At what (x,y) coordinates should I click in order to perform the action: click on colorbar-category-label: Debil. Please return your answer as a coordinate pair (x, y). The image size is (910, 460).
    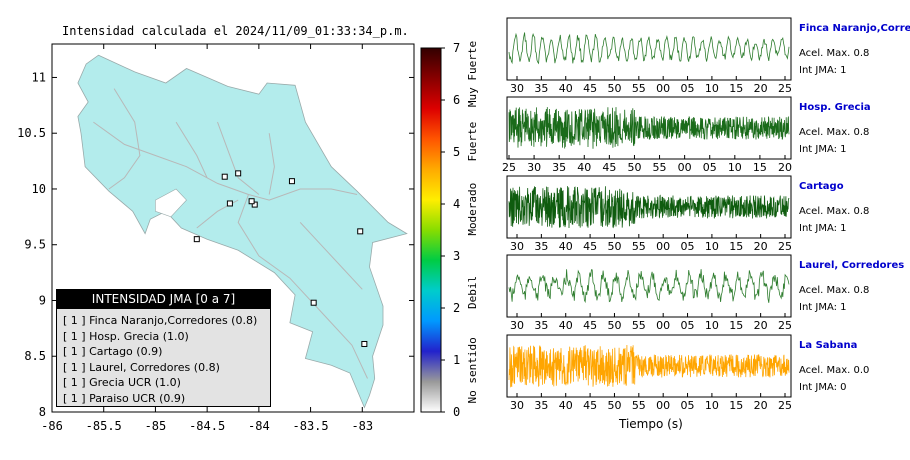
    Looking at the image, I should click on (472, 292).